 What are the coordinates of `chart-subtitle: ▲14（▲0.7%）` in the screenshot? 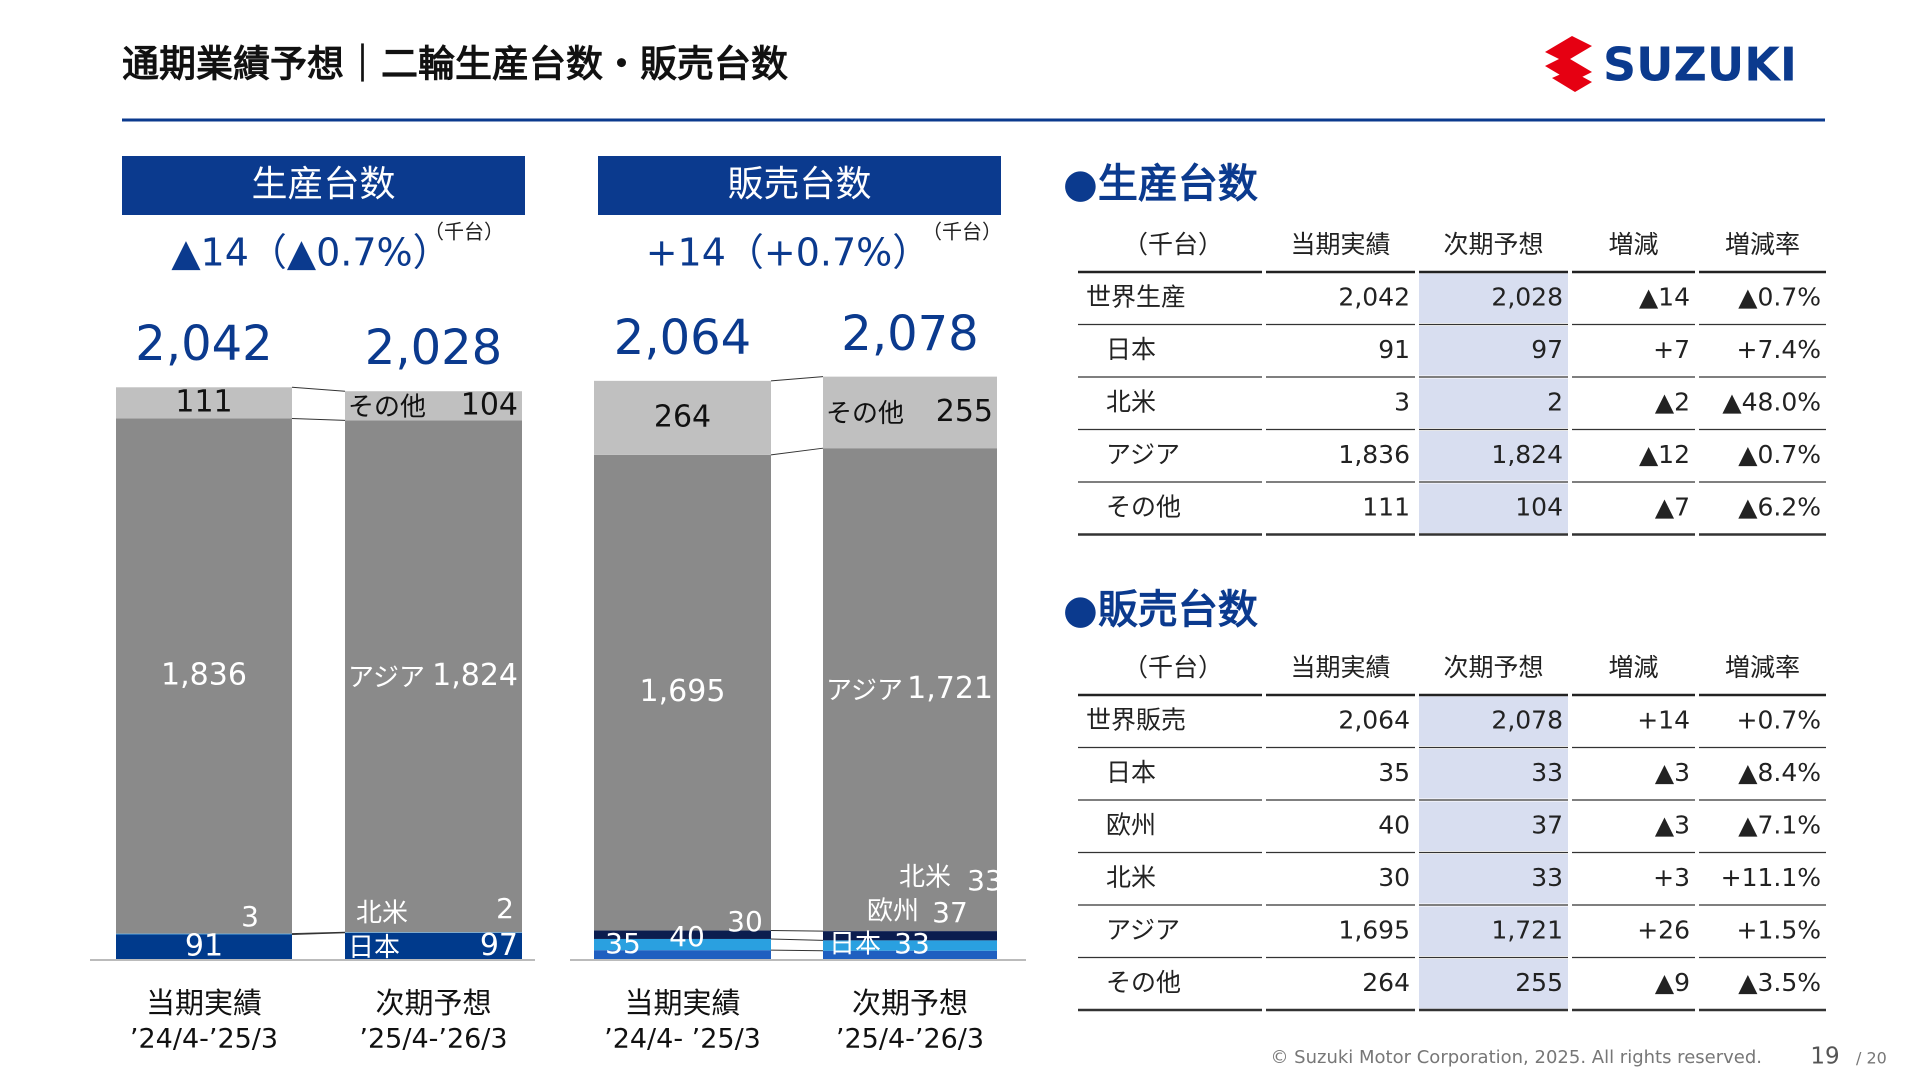 It's located at (310, 253).